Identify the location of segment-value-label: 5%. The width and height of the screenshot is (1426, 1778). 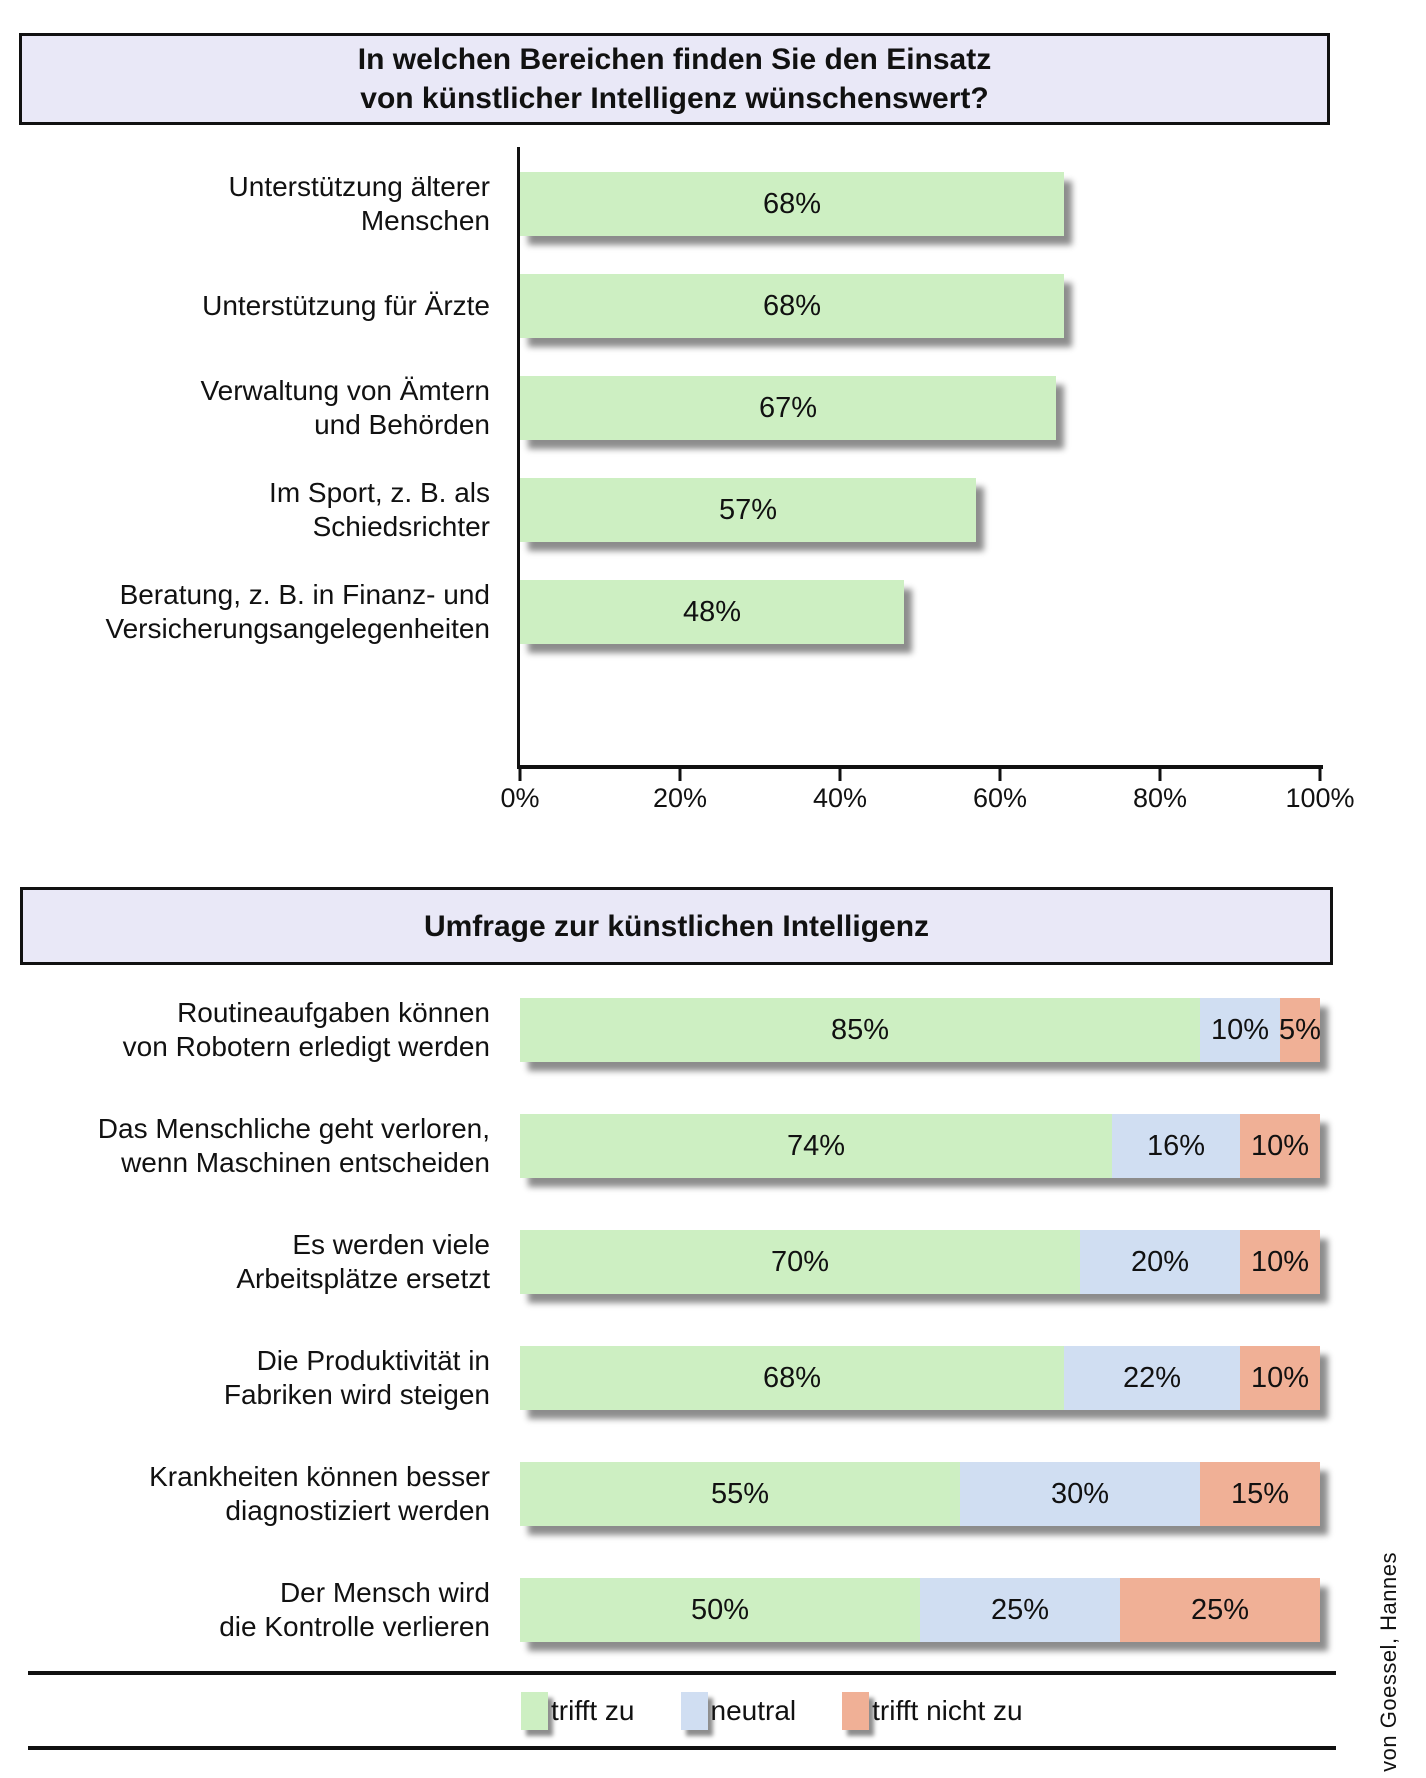
(1300, 1029).